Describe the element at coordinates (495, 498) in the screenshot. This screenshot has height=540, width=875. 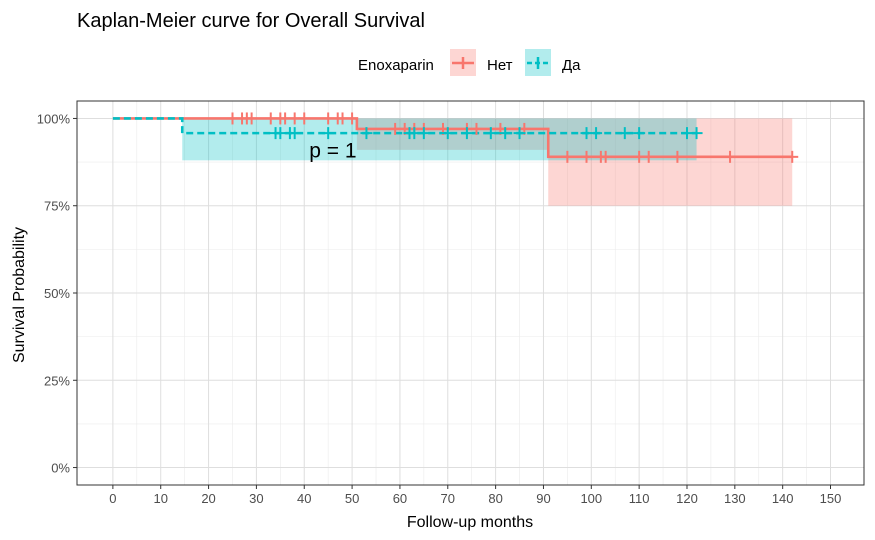
I see `x-tick-label: 80` at that location.